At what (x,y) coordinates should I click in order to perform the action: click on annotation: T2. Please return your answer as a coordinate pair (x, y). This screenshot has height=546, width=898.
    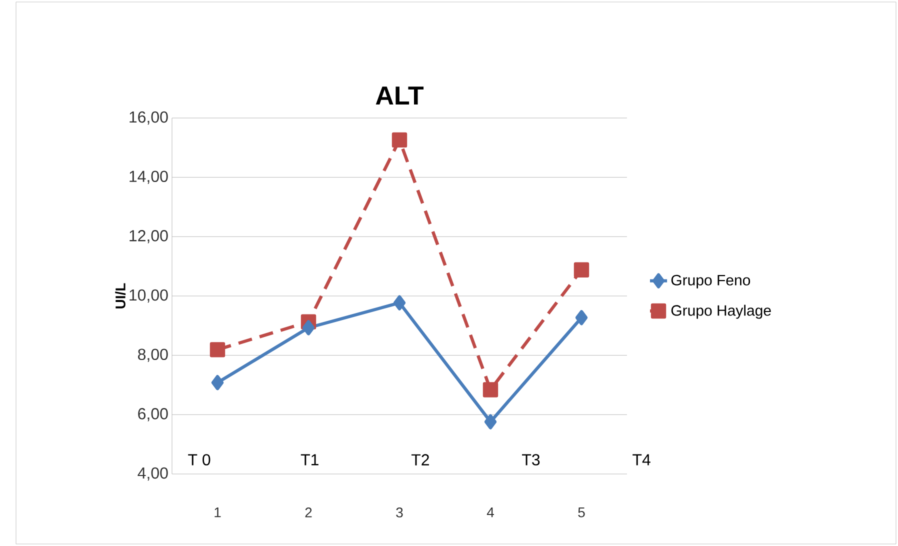
    Looking at the image, I should click on (420, 460).